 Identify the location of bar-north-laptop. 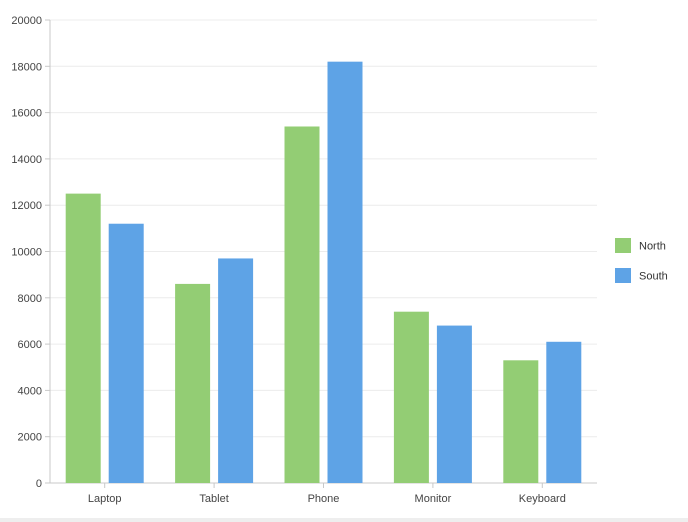
(83, 338).